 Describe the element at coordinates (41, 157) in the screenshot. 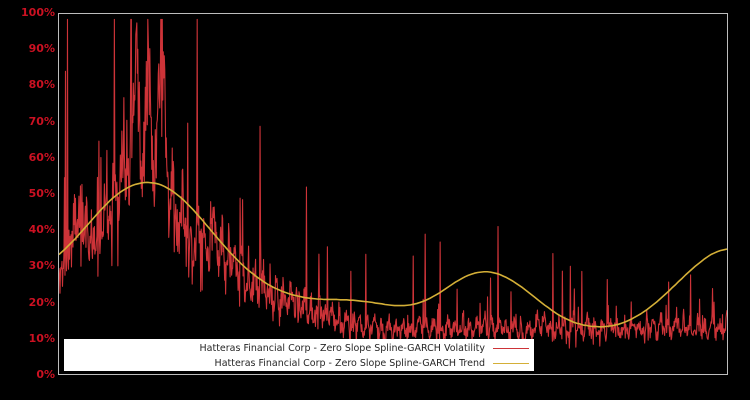

I see `y-axis-tick-label: 60%` at that location.